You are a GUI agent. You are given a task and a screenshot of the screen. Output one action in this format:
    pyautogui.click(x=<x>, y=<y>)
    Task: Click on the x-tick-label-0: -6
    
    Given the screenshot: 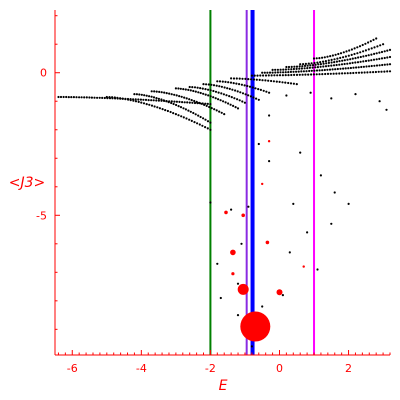 What is the action you would take?
    pyautogui.click(x=72, y=368)
    